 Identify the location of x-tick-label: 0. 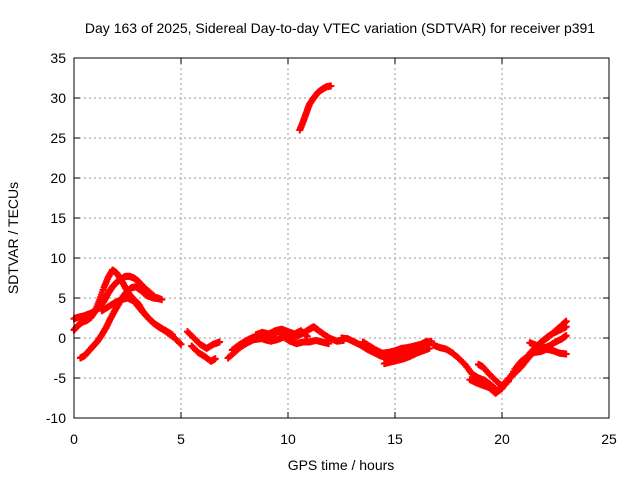
(74, 439).